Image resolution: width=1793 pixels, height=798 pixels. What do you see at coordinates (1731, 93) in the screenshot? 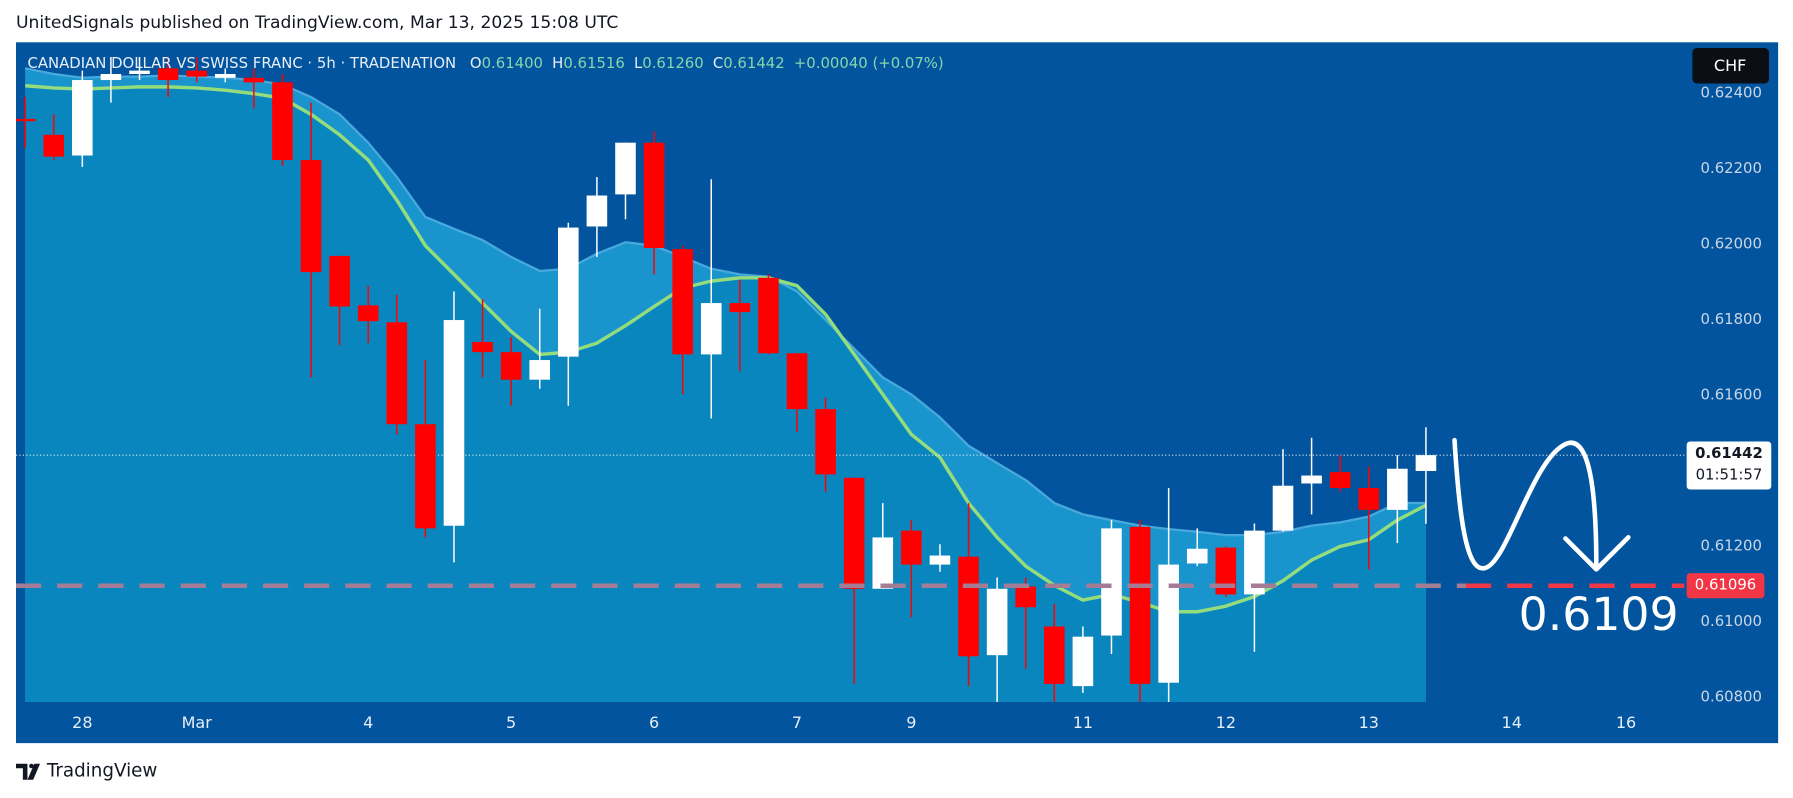
I see `y-tick-label: 0.62400` at bounding box center [1731, 93].